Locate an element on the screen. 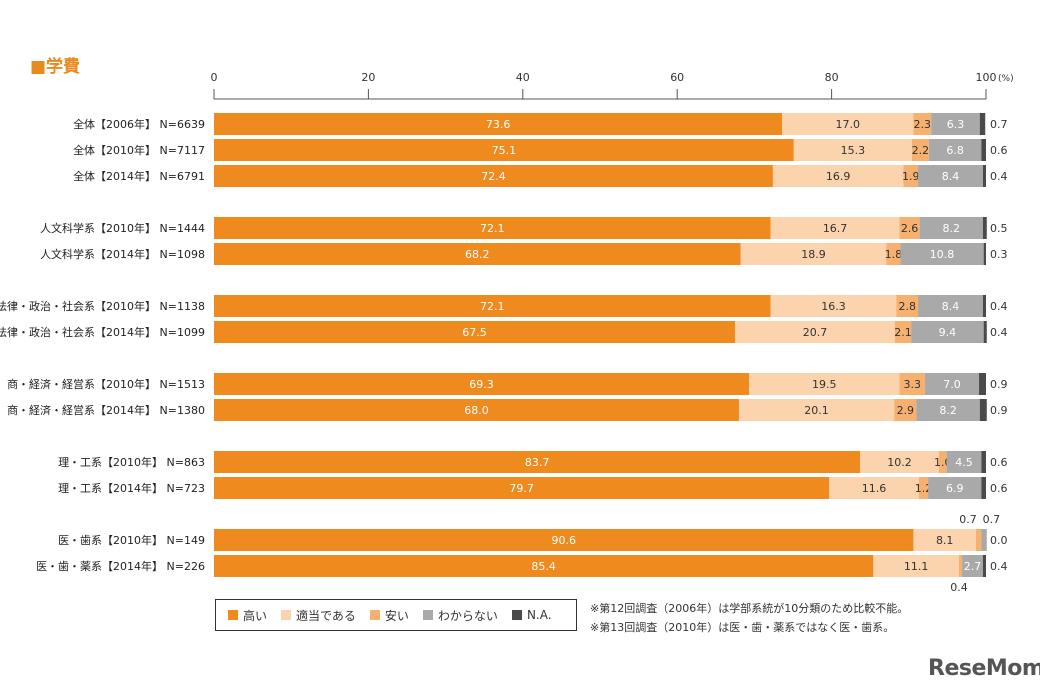  data-label: 3.3 is located at coordinates (913, 384).